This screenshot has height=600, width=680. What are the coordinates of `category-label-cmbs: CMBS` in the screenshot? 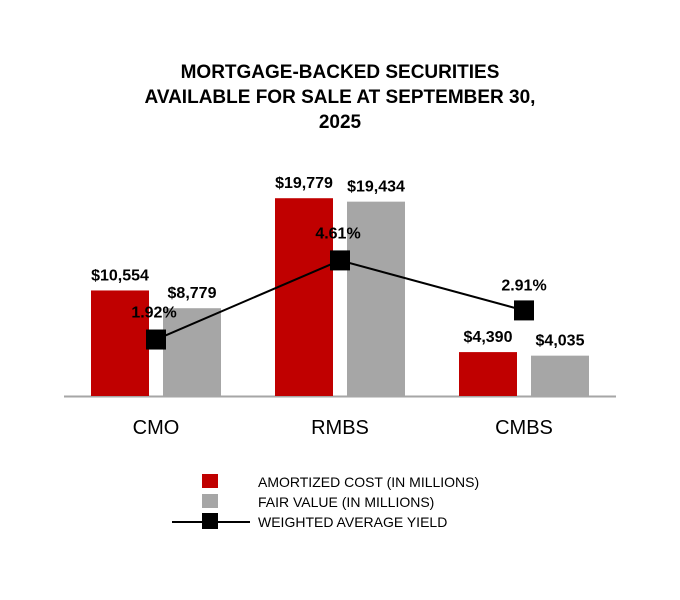 It's located at (524, 428).